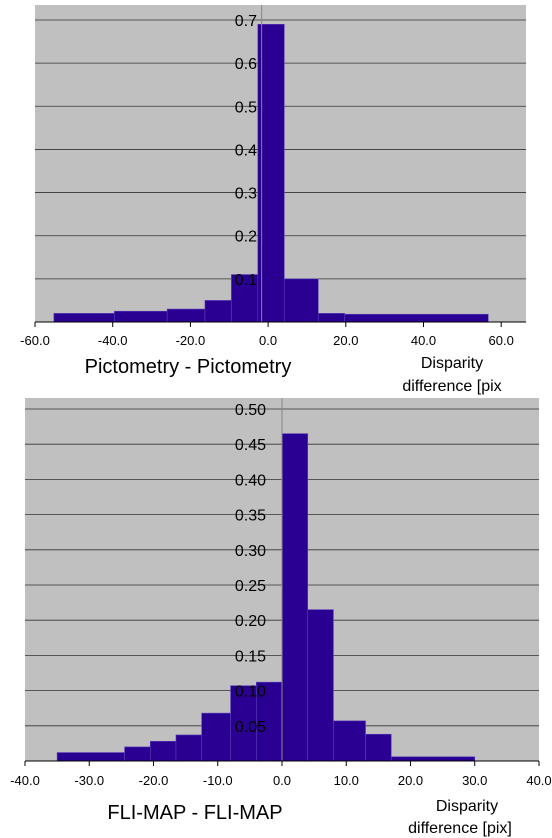  I want to click on x-axis-label-line-2: difference [pix, so click(451, 386).